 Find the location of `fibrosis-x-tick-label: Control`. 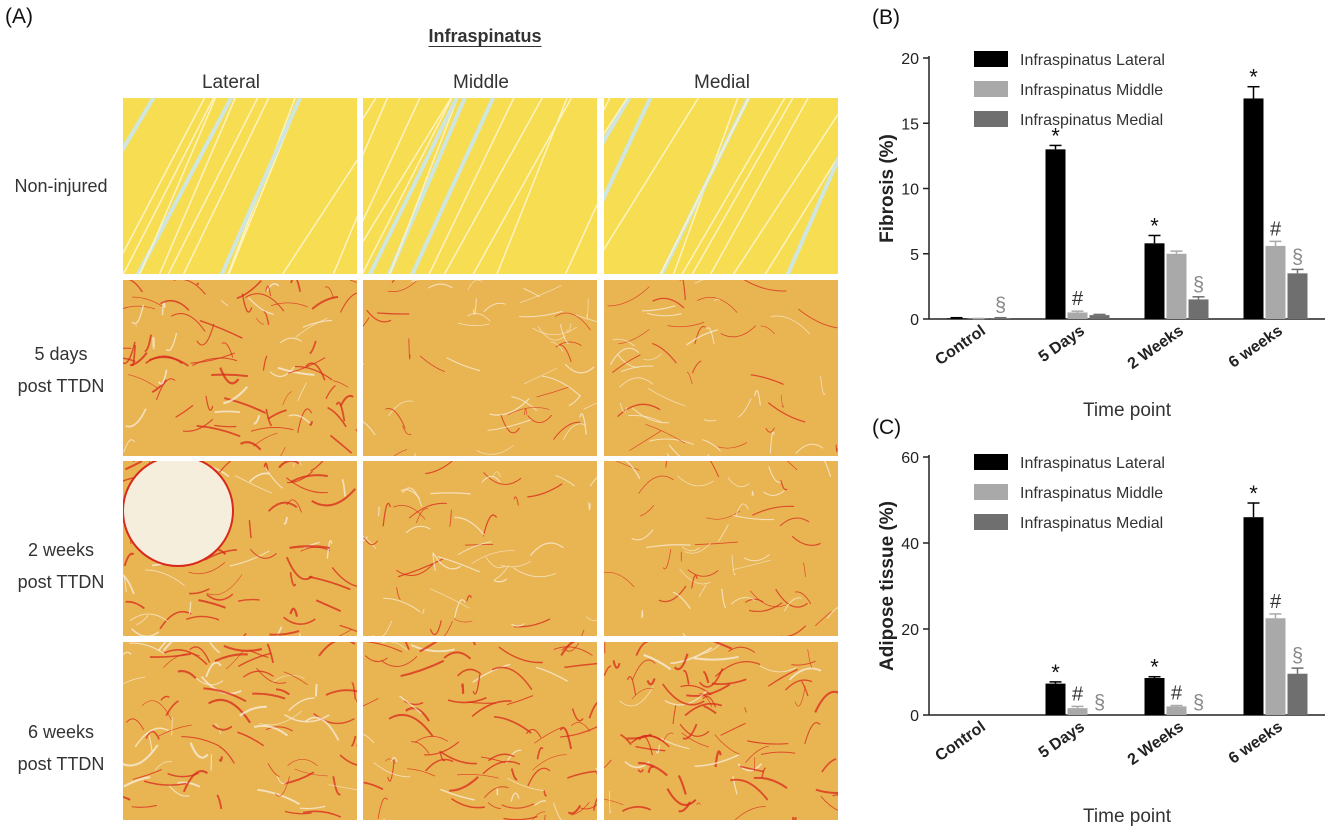

fibrosis-x-tick-label: Control is located at coordinates (960, 345).